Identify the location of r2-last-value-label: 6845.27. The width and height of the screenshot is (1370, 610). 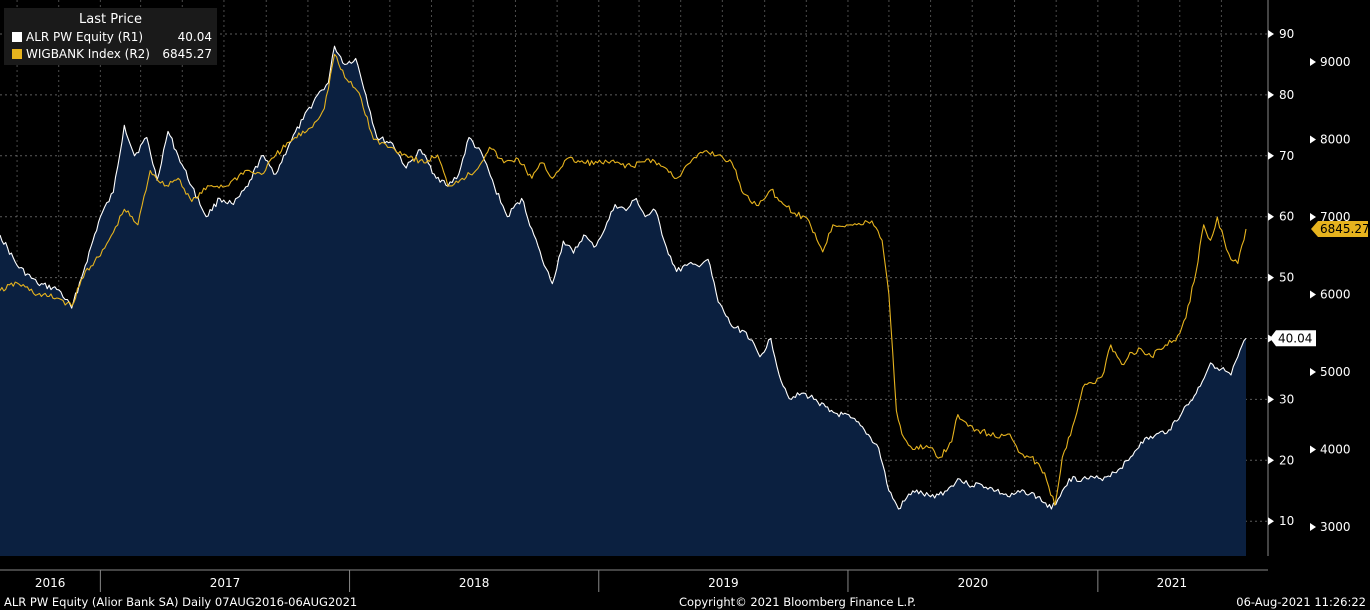
(1345, 229).